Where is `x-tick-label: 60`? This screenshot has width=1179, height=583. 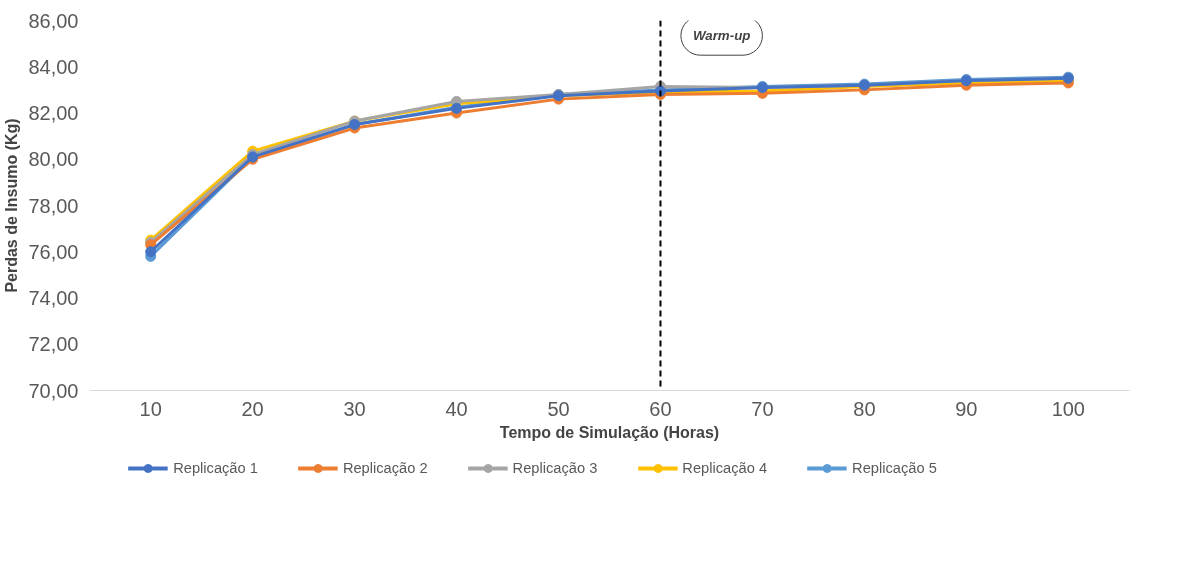
x-tick-label: 60 is located at coordinates (660, 408).